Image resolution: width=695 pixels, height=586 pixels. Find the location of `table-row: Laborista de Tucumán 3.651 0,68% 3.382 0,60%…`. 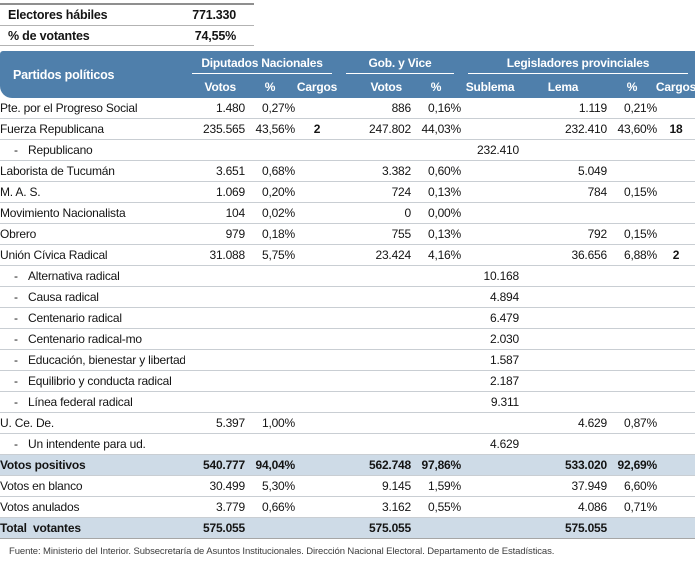

table-row: Laborista de Tucumán 3.651 0,68% 3.382 0,60%… is located at coordinates (347, 171).